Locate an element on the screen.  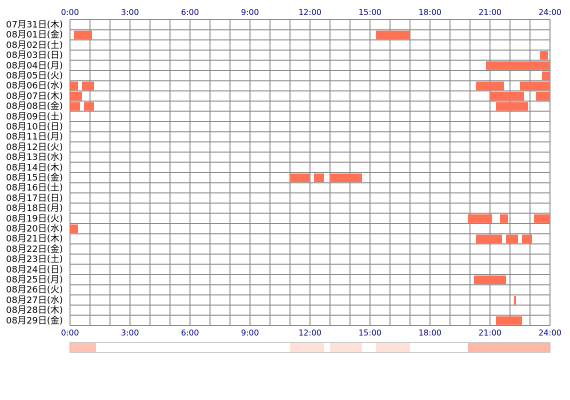
summary-strip is located at coordinates (310, 347).